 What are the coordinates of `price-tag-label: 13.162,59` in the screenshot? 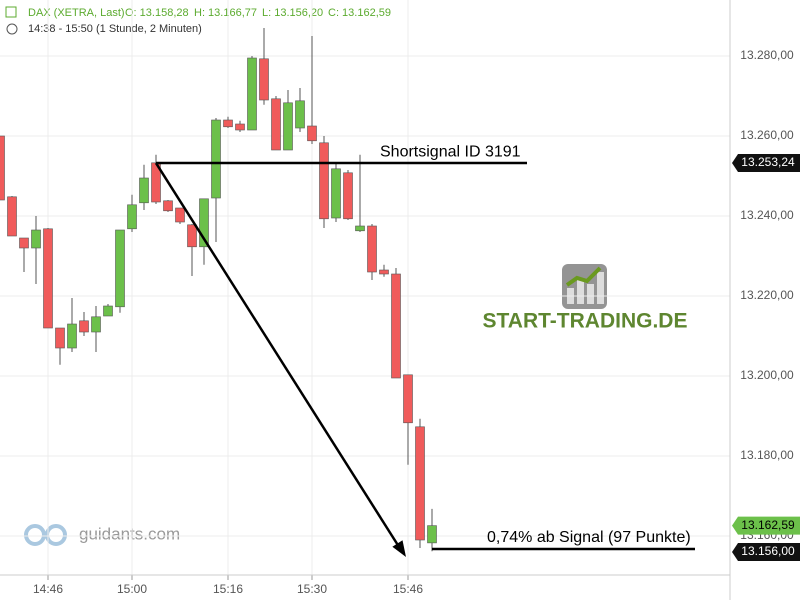 It's located at (768, 525).